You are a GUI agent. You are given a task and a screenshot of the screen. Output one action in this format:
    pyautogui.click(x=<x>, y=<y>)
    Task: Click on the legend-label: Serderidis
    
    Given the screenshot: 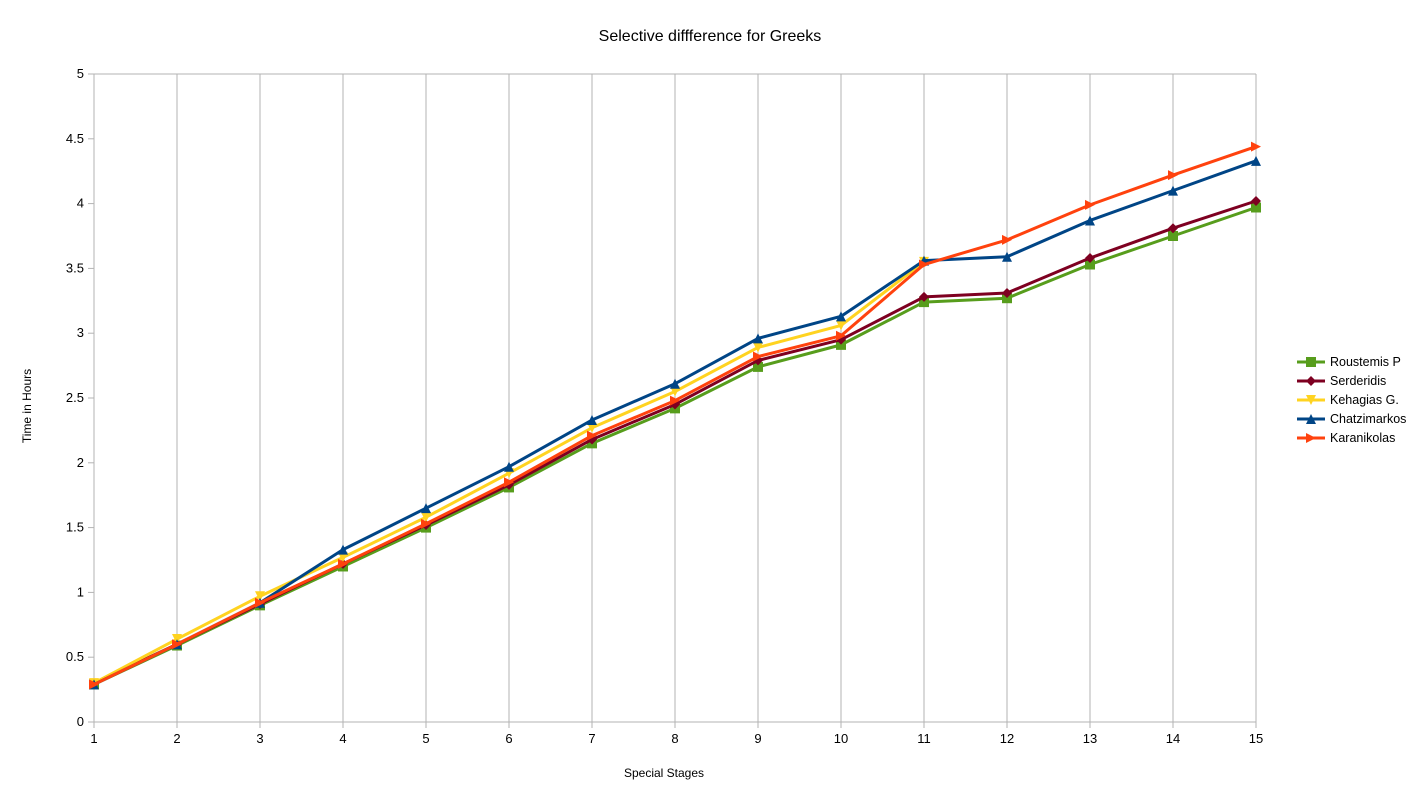 What is the action you would take?
    pyautogui.click(x=1358, y=381)
    